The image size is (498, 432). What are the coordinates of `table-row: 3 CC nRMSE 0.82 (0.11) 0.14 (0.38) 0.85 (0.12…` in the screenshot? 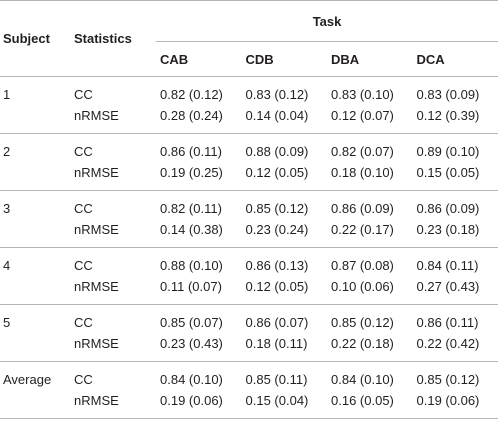 It's located at (249, 219).